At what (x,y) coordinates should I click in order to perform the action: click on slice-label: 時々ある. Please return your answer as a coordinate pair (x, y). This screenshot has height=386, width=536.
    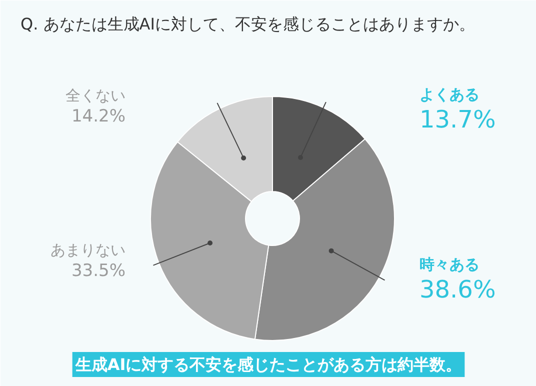
    Looking at the image, I should click on (450, 264).